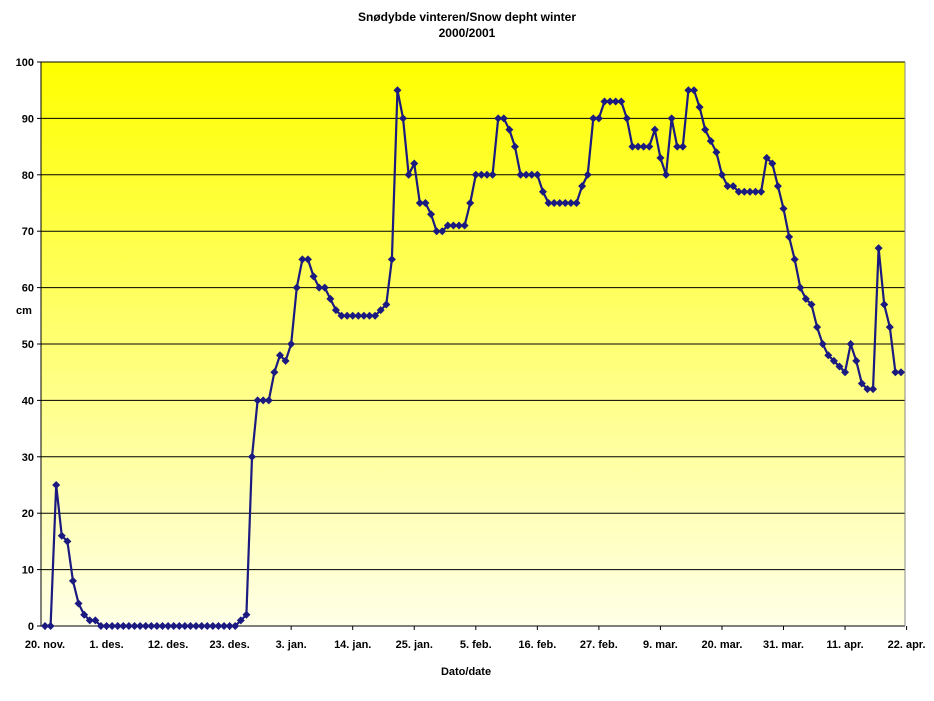 Image resolution: width=934 pixels, height=701 pixels. I want to click on y-axis-ticks: 0 10 20 30 40 50 60 70 80 90 100, so click(28, 345).